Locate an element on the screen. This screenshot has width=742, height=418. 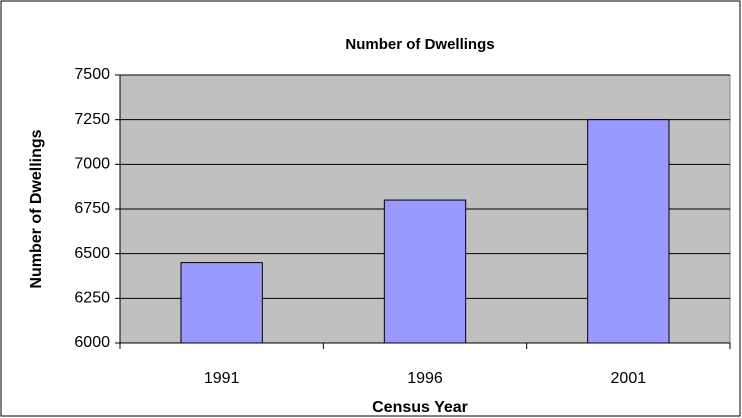
x-tick-label: 1991 is located at coordinates (222, 378).